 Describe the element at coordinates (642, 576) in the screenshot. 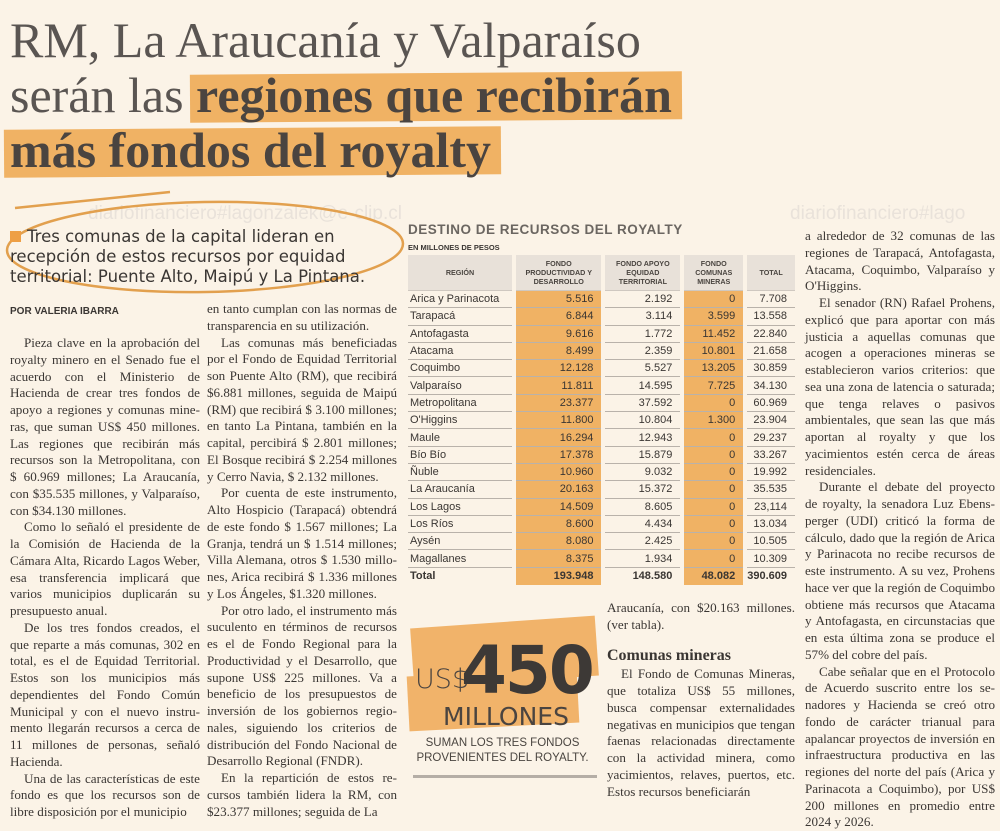

I see `table-cell: 148.580` at that location.